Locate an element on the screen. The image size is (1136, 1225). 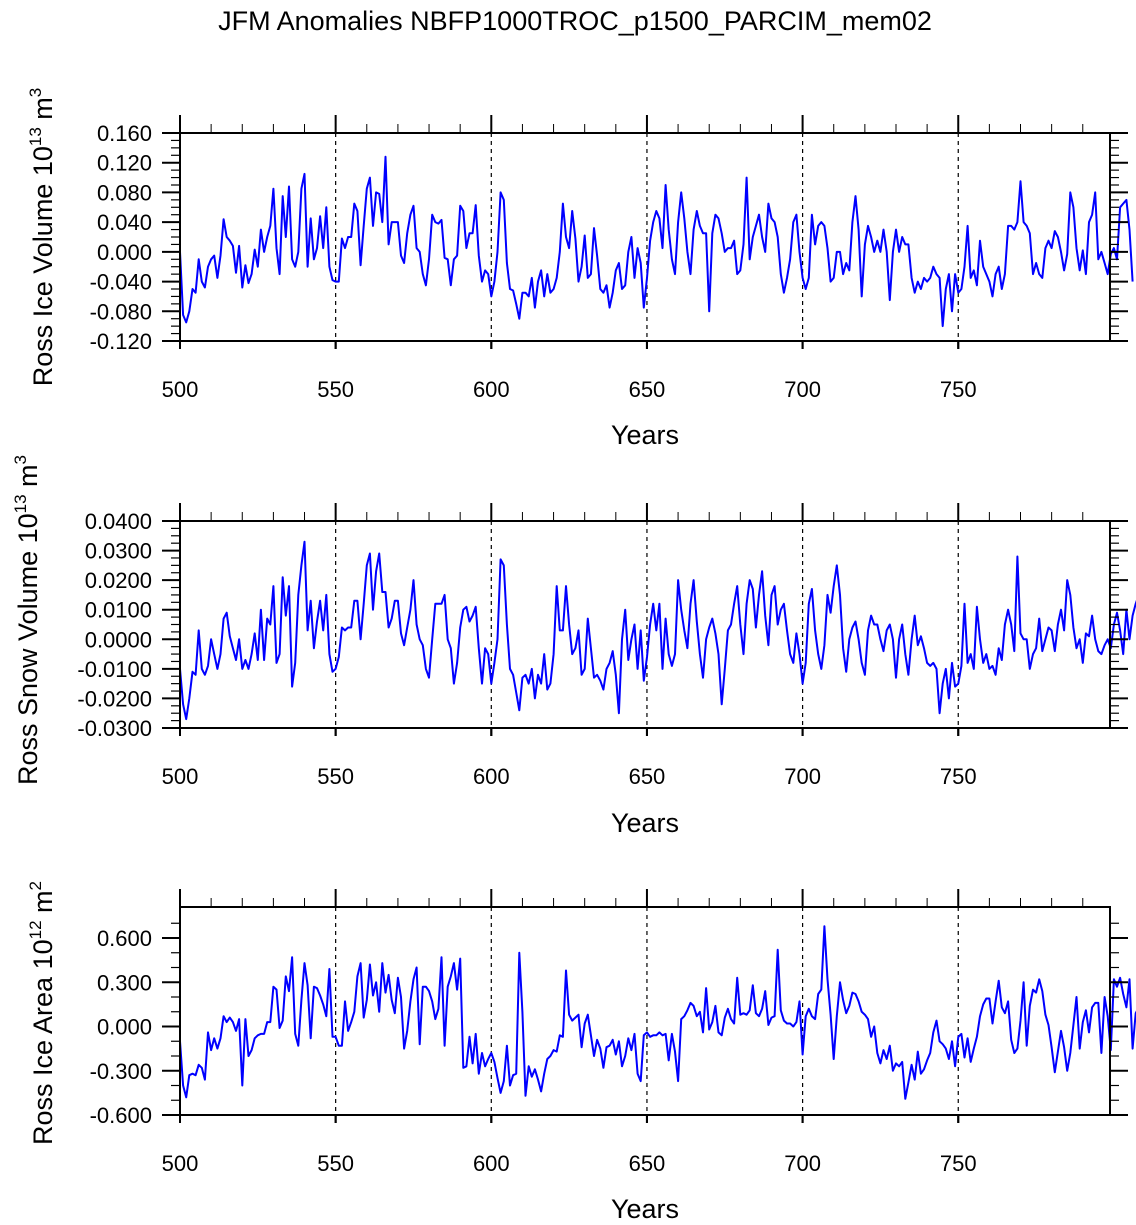
y-tick-label: -0.080 is located at coordinates (121, 311).